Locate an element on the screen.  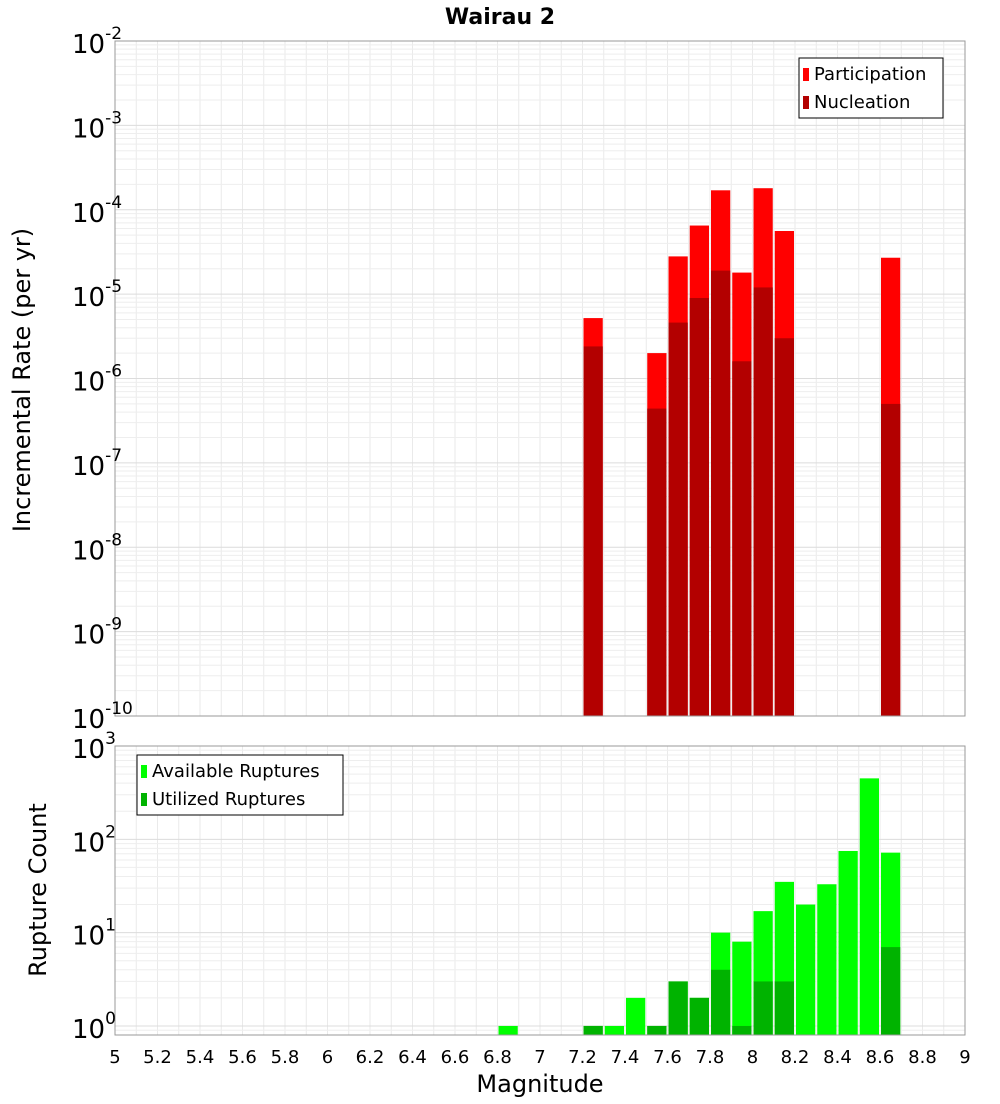
x-tick-label: 5.8 is located at coordinates (285, 1057).